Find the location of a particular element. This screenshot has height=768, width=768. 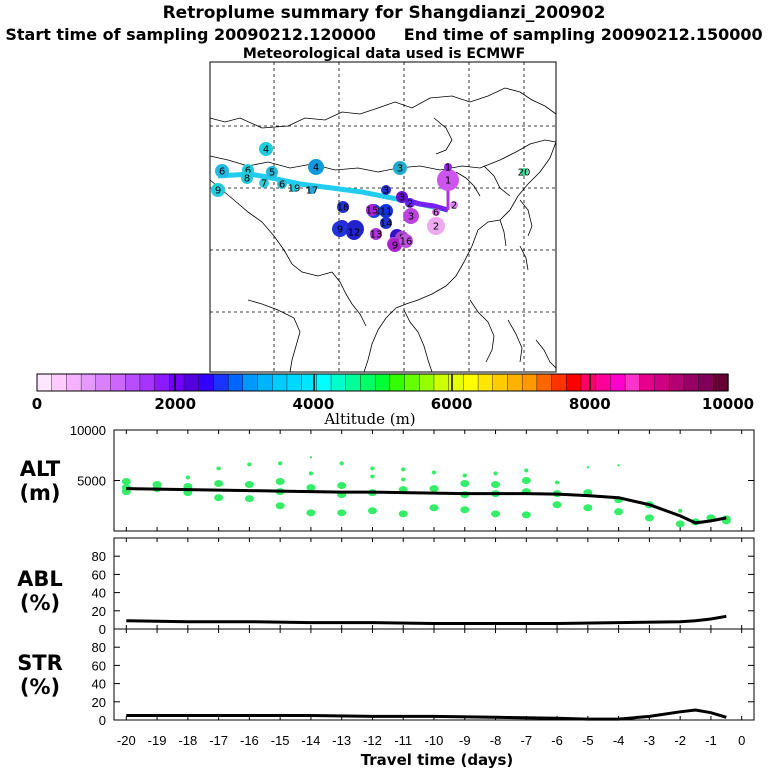

y-tick-label: 20 is located at coordinates (99, 702).